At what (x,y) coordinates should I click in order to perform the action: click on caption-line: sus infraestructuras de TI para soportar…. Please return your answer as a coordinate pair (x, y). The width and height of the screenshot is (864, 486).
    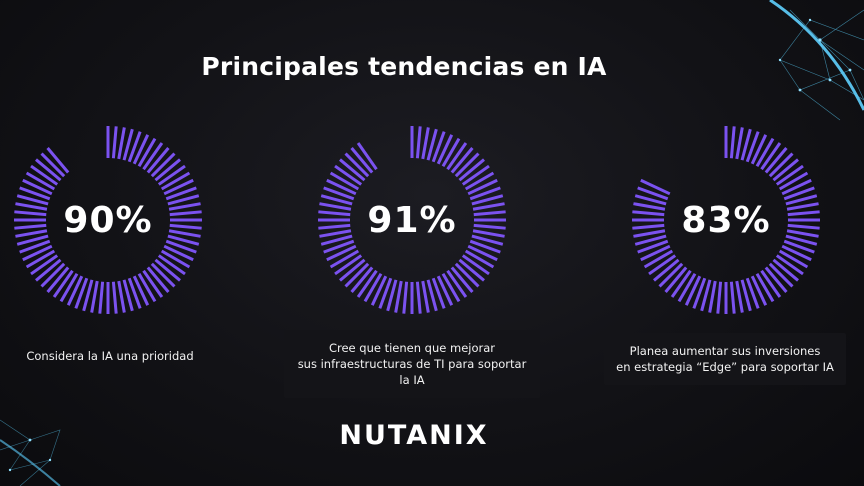
    Looking at the image, I should click on (412, 372).